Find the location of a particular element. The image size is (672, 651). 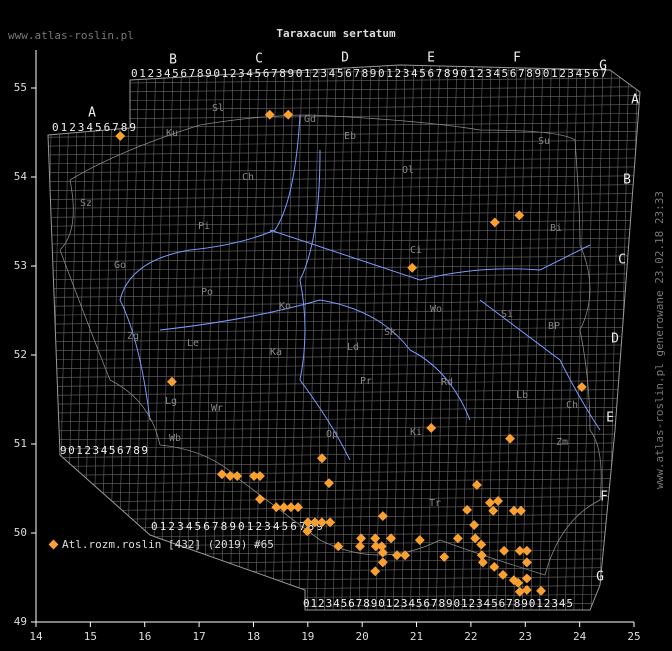

y-tick-label: 50 is located at coordinates (20, 532).